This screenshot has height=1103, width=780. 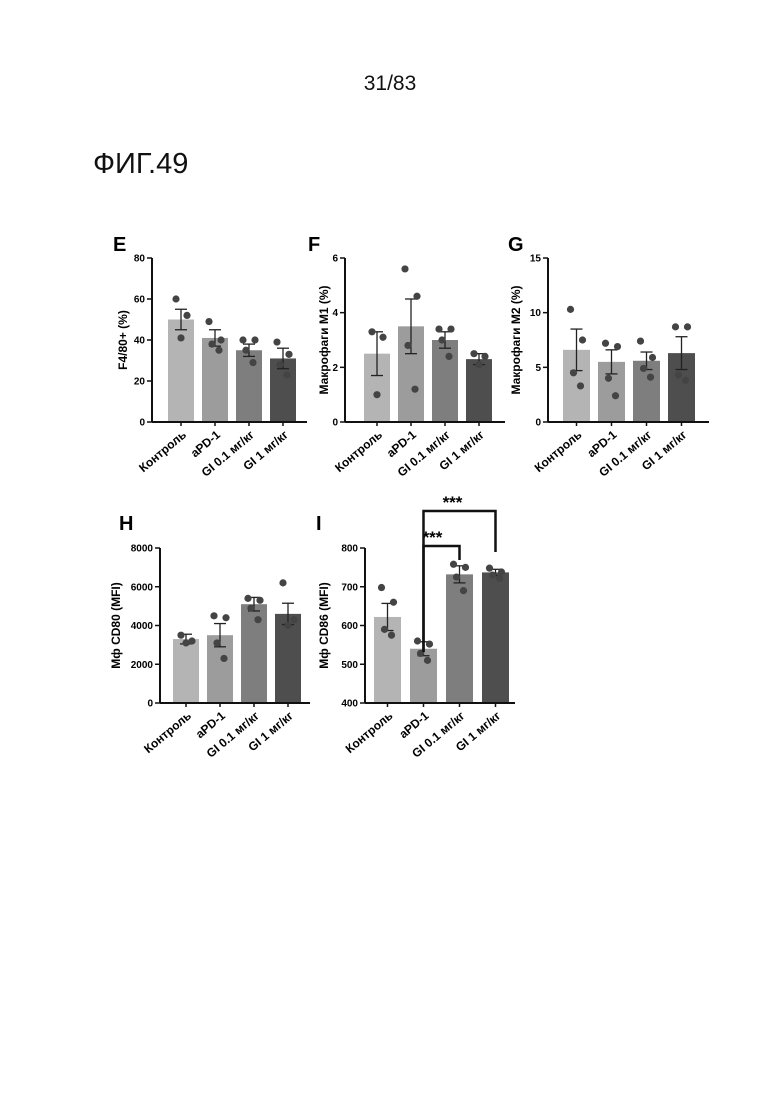 I want to click on panel-h-category-label-0: Контроль, so click(x=167, y=732).